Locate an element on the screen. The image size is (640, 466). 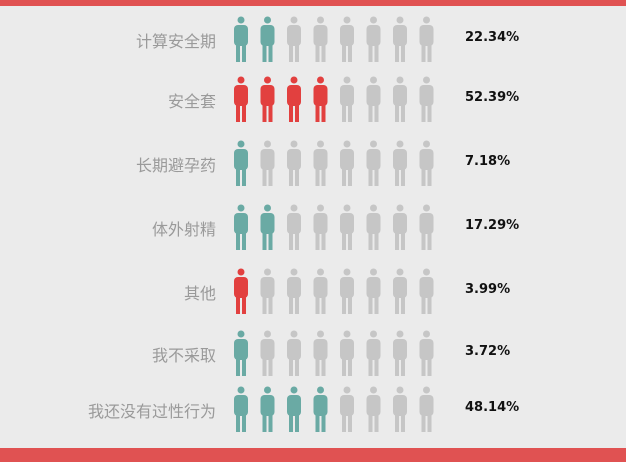
percentage-value: 48.14% is located at coordinates (492, 407).